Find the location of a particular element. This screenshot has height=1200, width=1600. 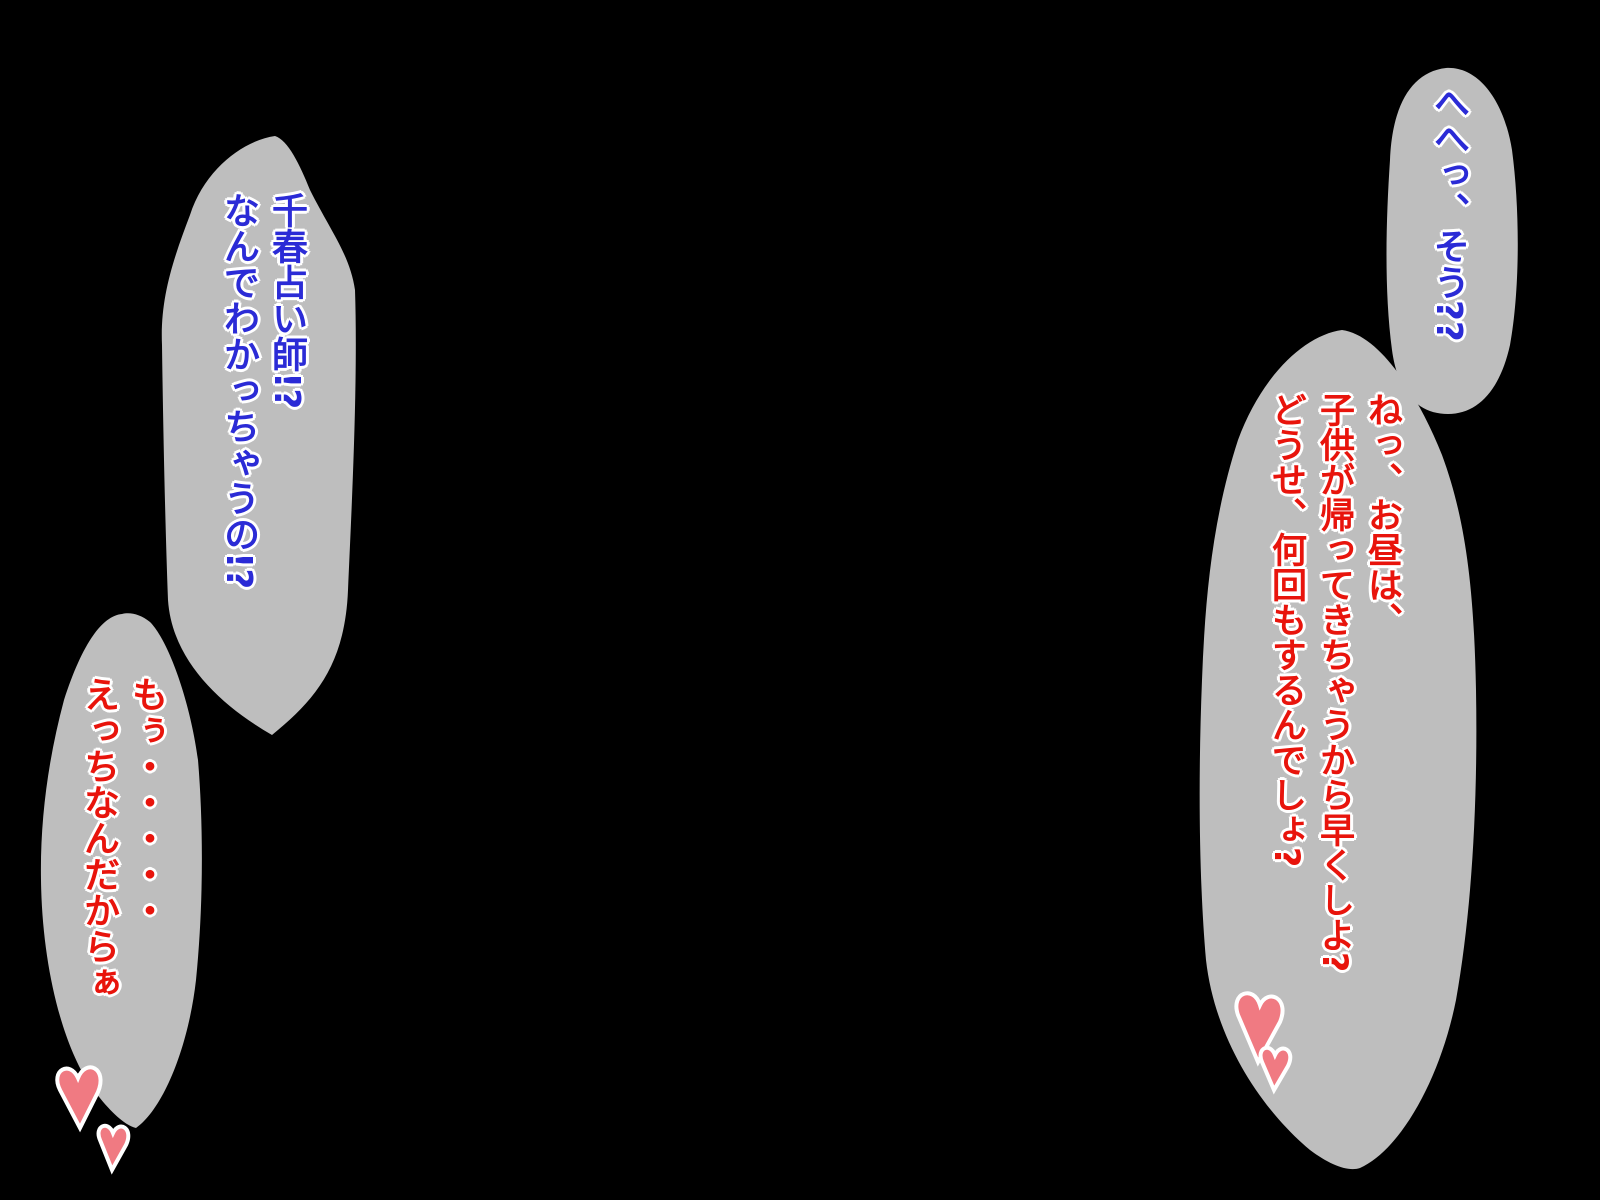

speech-balloon-right-upper is located at coordinates (1452, 241).